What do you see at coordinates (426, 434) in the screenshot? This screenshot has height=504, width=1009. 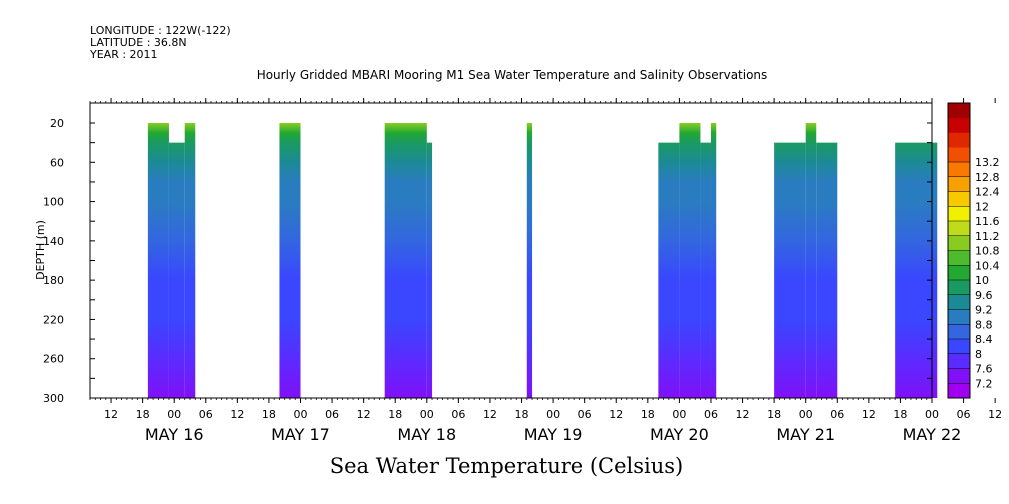 I see `x-day-label: MAY 18` at bounding box center [426, 434].